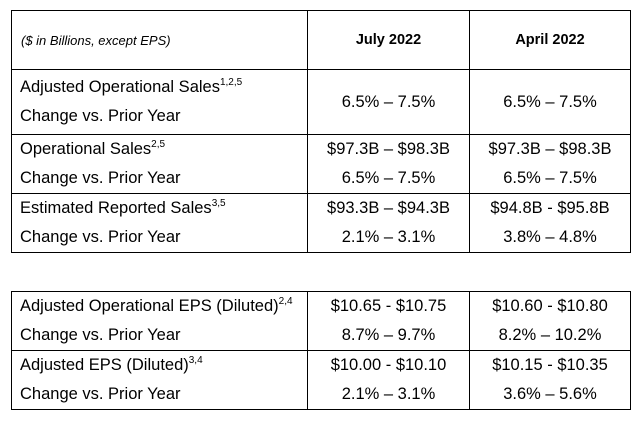 The image size is (640, 429). What do you see at coordinates (550, 306) in the screenshot?
I see `april-value: $10.60 - $10.80` at bounding box center [550, 306].